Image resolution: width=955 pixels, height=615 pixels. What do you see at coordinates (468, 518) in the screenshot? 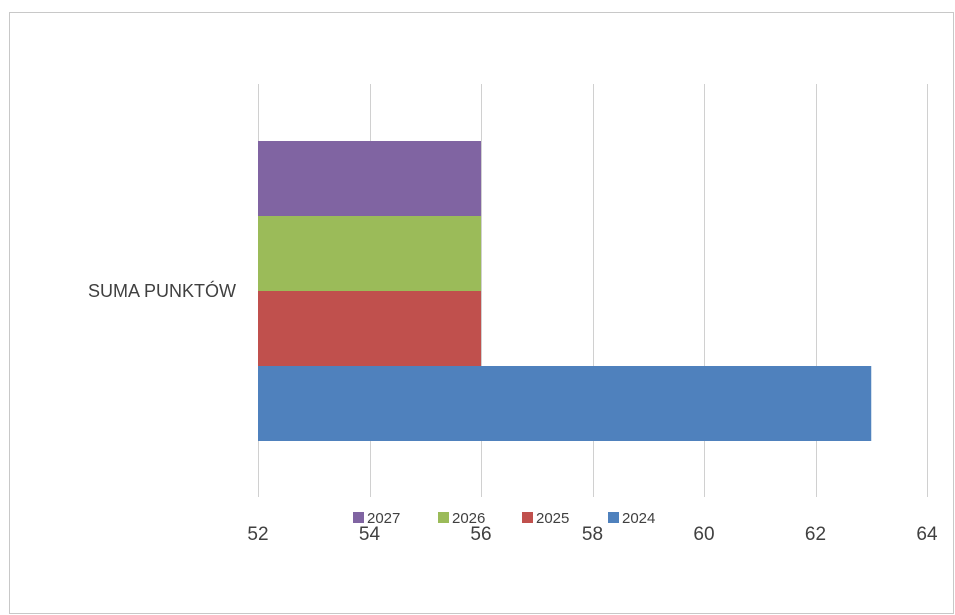
I see `legend-label-2026: 2026` at bounding box center [468, 518].